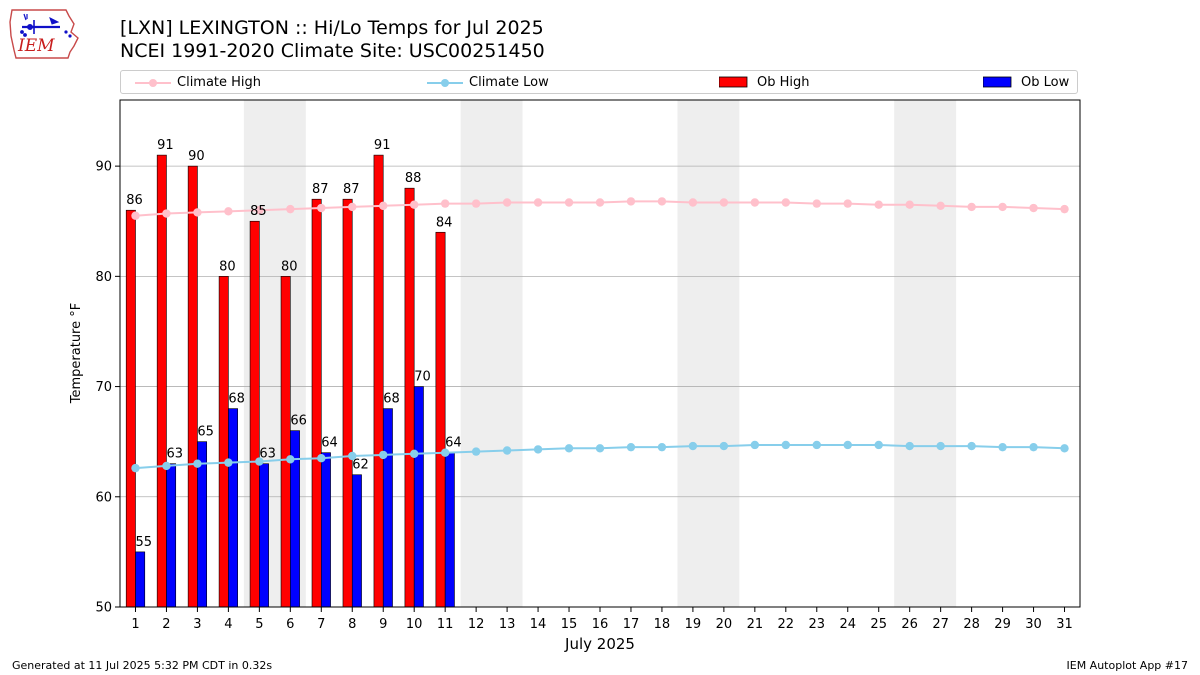 The width and height of the screenshot is (1200, 675). What do you see at coordinates (1045, 82) in the screenshot?
I see `legend-label-ob-low: Ob Low` at bounding box center [1045, 82].